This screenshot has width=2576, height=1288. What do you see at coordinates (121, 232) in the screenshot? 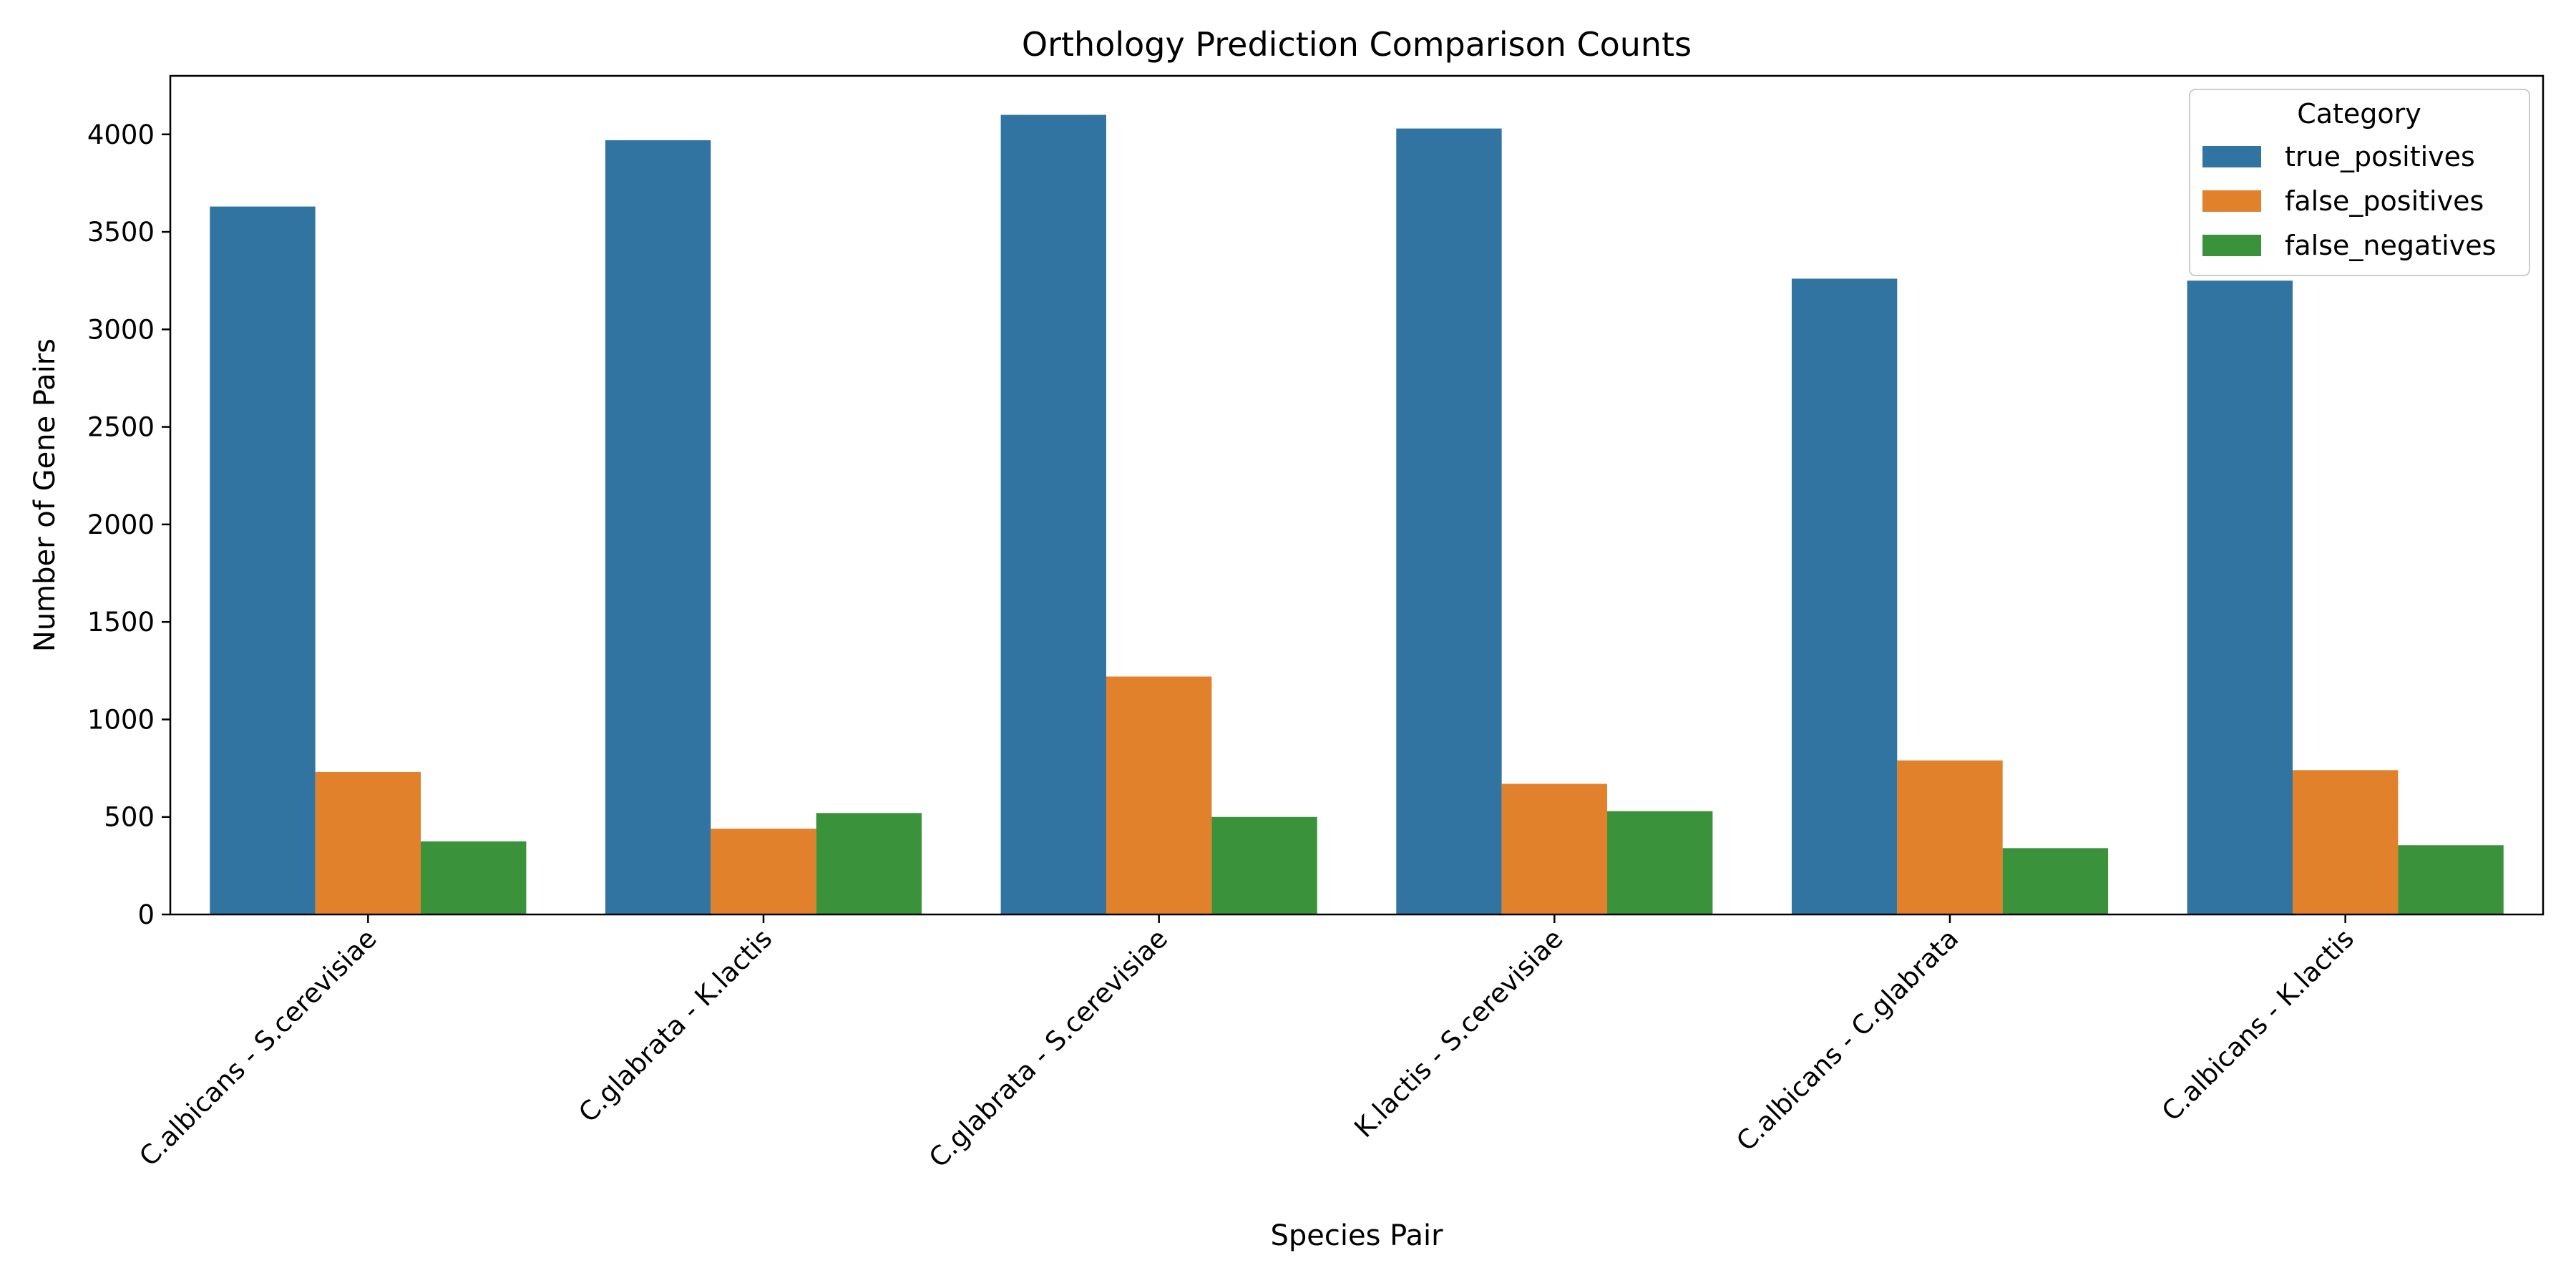
I see `y-tick-label: 3500` at bounding box center [121, 232].